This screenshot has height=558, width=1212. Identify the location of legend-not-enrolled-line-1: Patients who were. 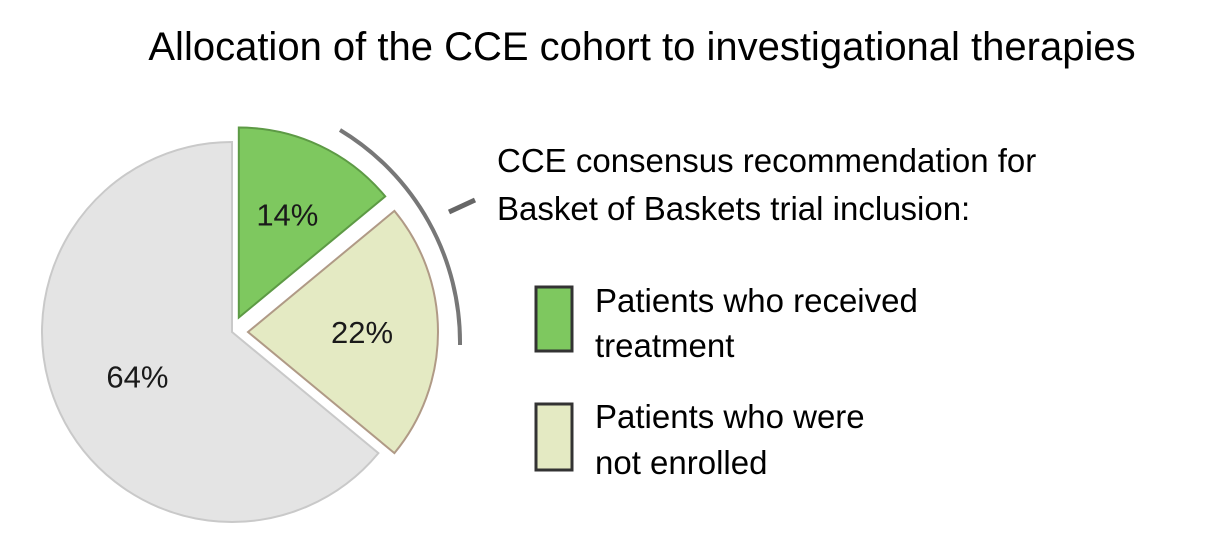
(730, 416).